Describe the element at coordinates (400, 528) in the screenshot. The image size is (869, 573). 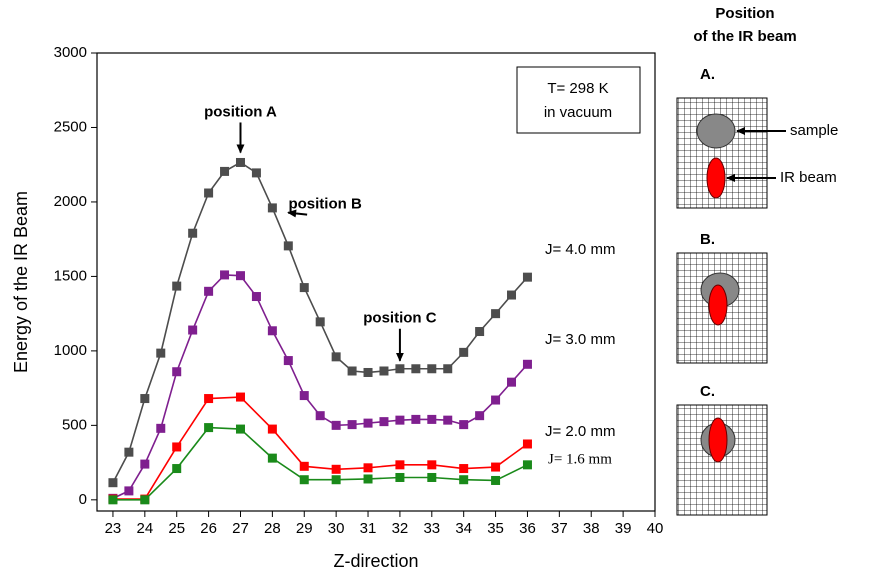
I see `x-tick-label: 32` at that location.